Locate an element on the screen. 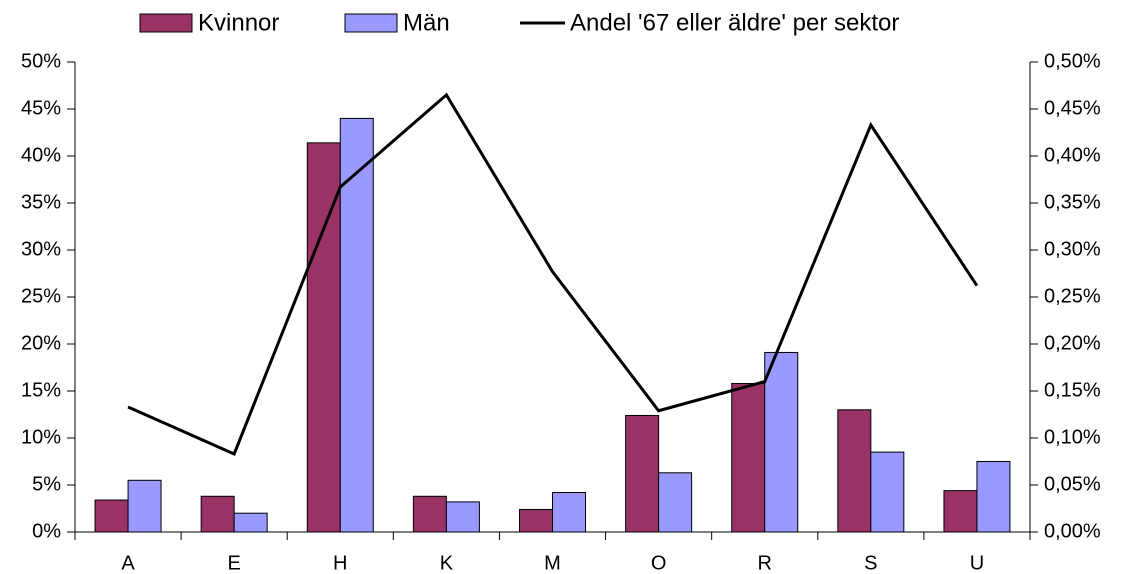 This screenshot has width=1122, height=574. y2-tick-label: 0,30% is located at coordinates (1072, 249).